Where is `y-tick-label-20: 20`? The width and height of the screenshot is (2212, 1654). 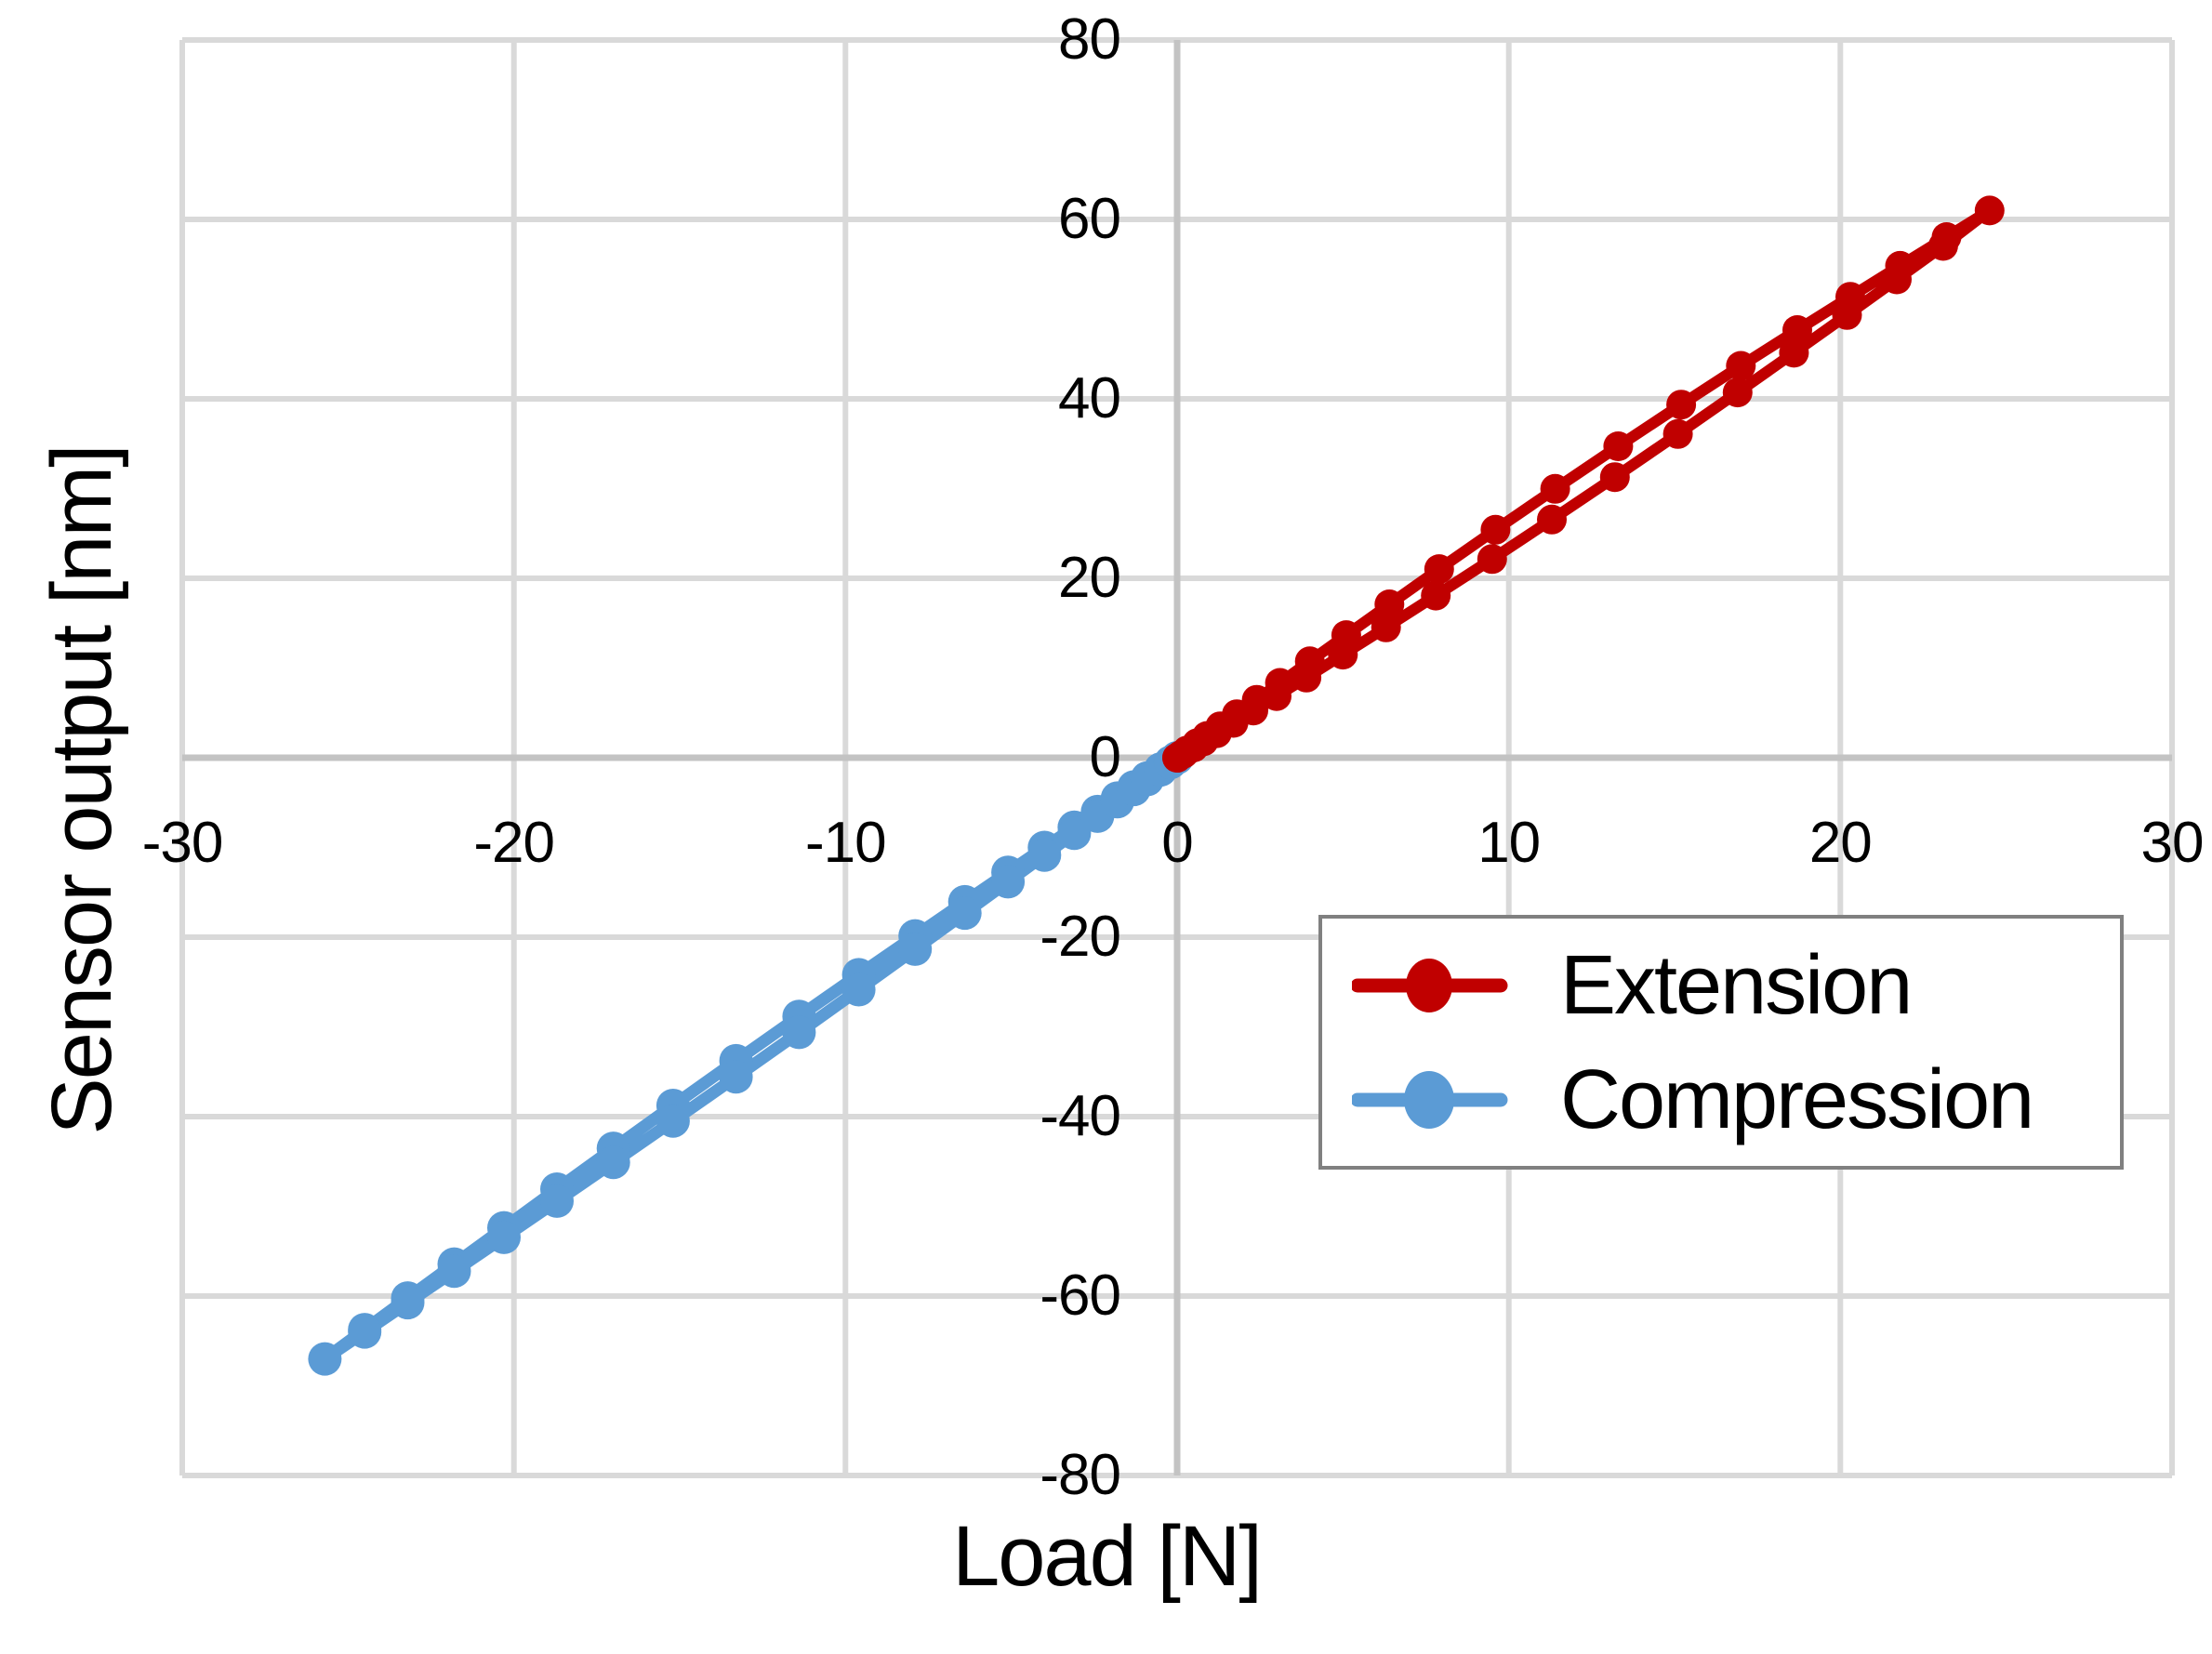 y-tick-label-20: 20 is located at coordinates (1089, 578).